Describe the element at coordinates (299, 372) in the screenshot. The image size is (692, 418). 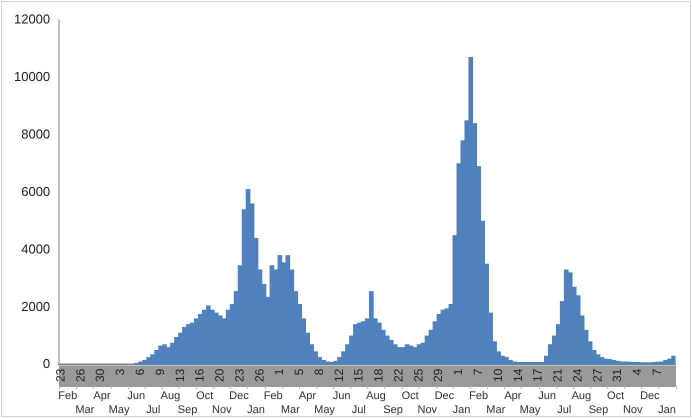
I see `x-tick-label: 5` at that location.